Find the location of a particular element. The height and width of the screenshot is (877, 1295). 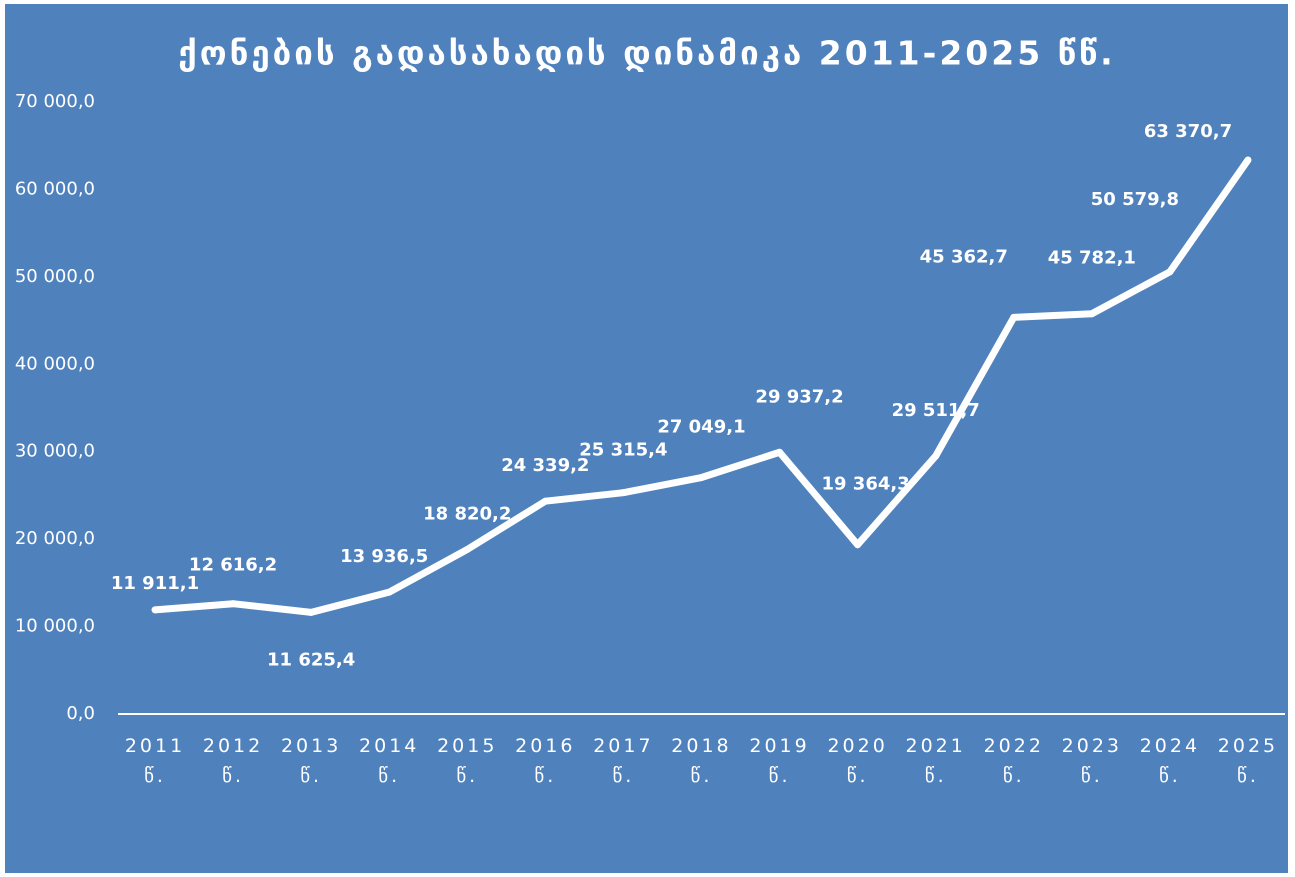

x-tick-label: 2015 წ. is located at coordinates (467, 761).